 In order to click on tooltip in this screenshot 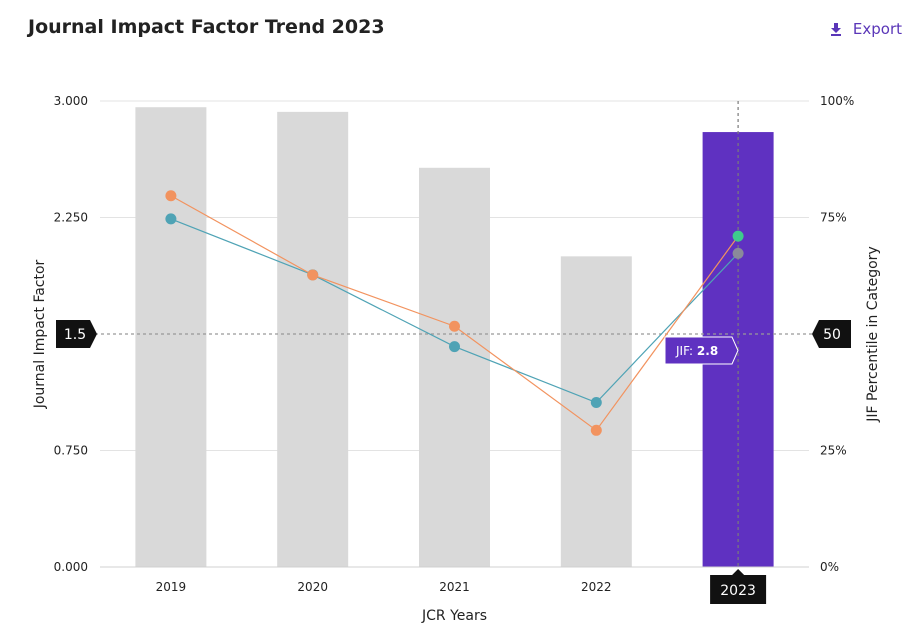, I will do `click(701, 350)`.